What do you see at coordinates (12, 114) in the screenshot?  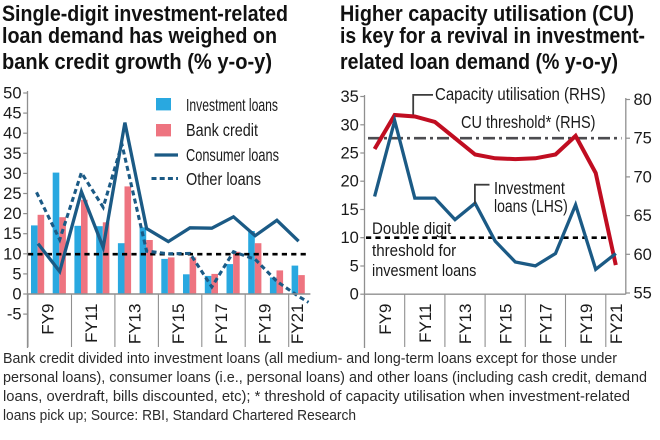 I see `svg-text: 45` at bounding box center [12, 114].